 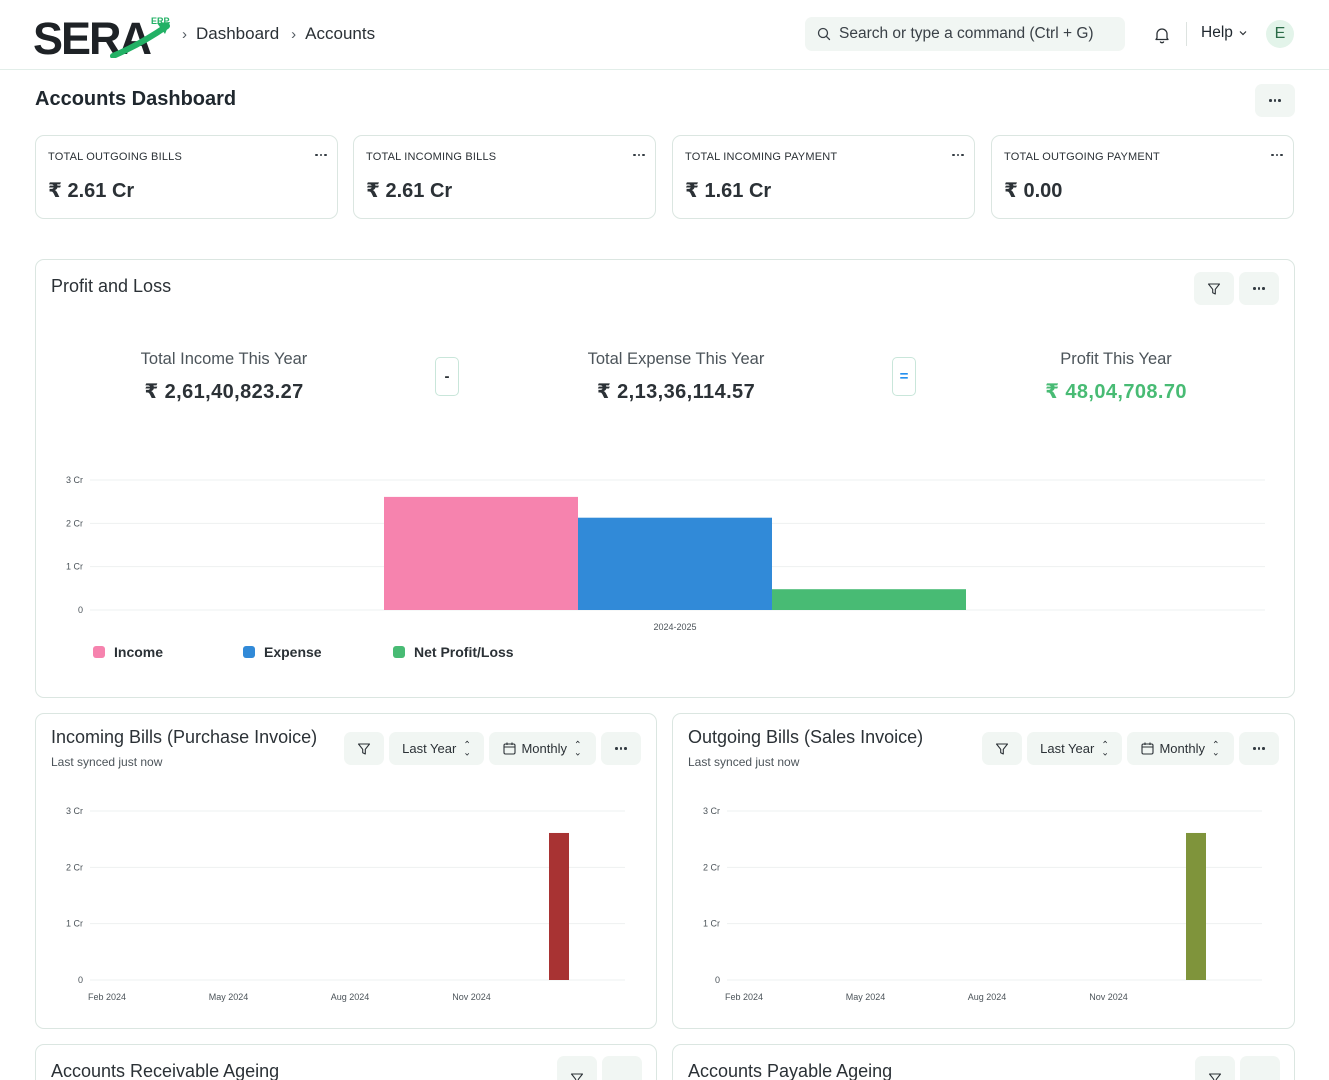 What do you see at coordinates (790, 1070) in the screenshot?
I see `widget-title: Accounts Payable Ageing` at bounding box center [790, 1070].